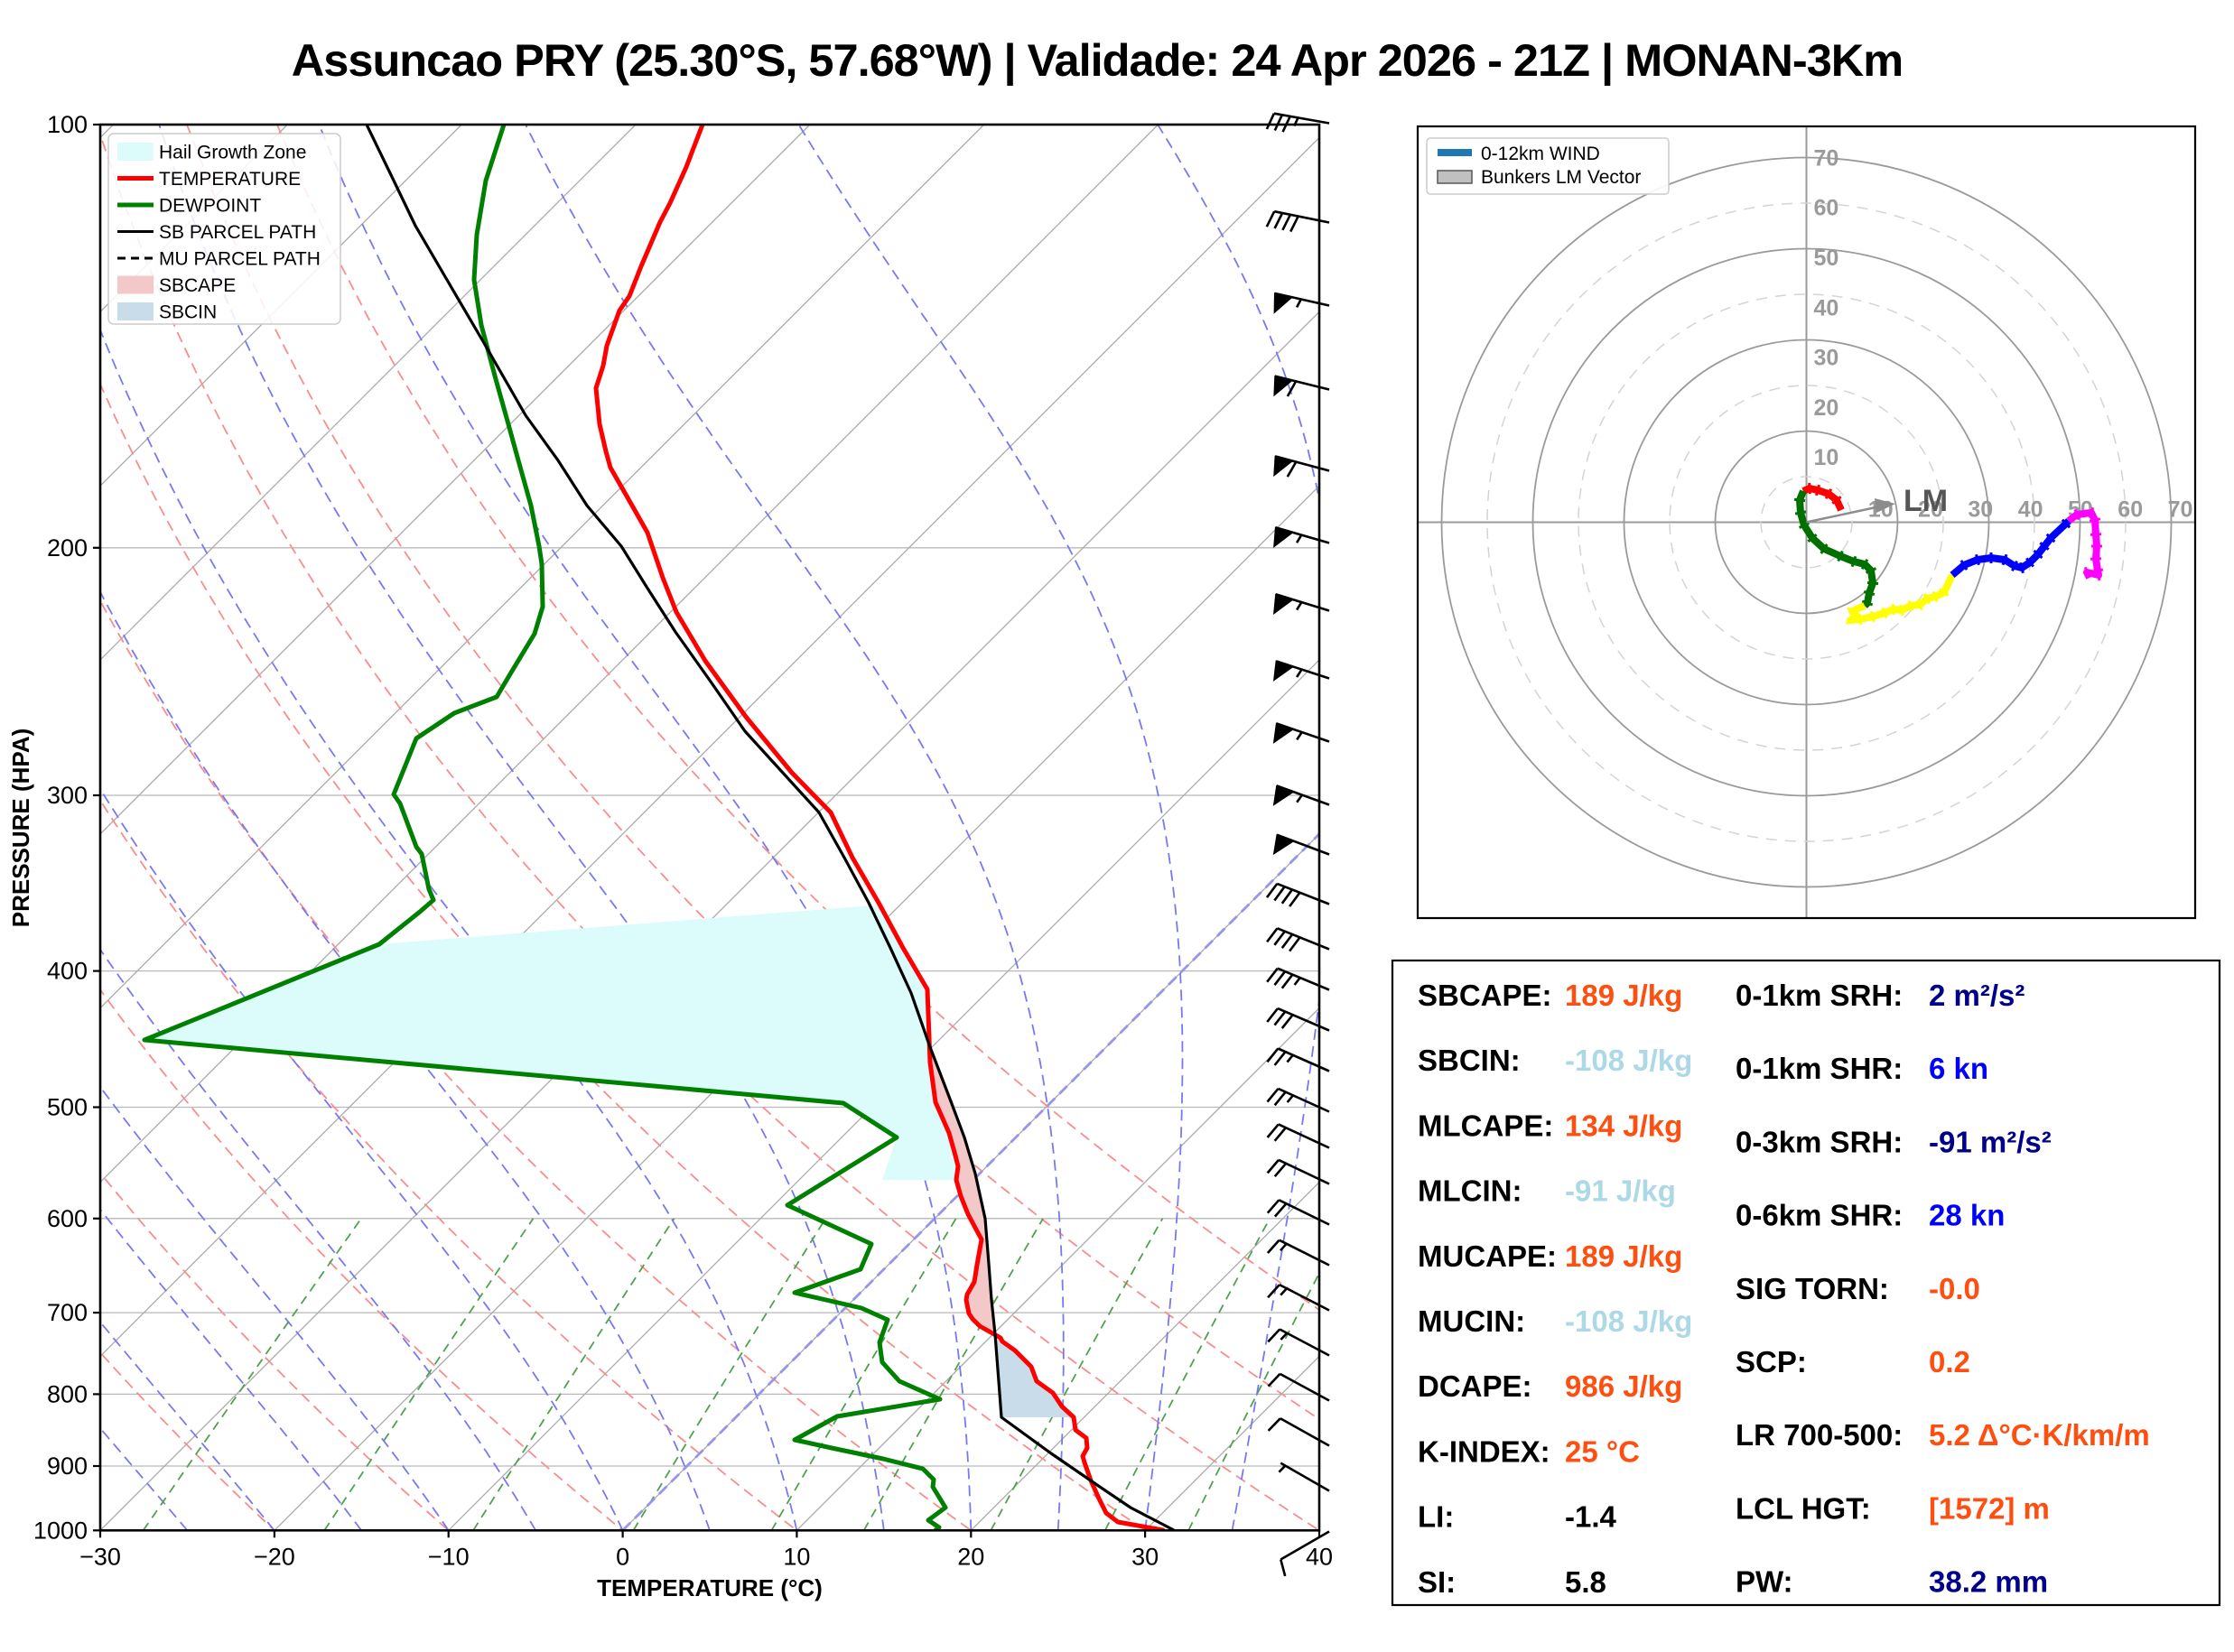 The image size is (2234, 1652). Describe the element at coordinates (274, 1556) in the screenshot. I see `svg-text: −20` at that location.